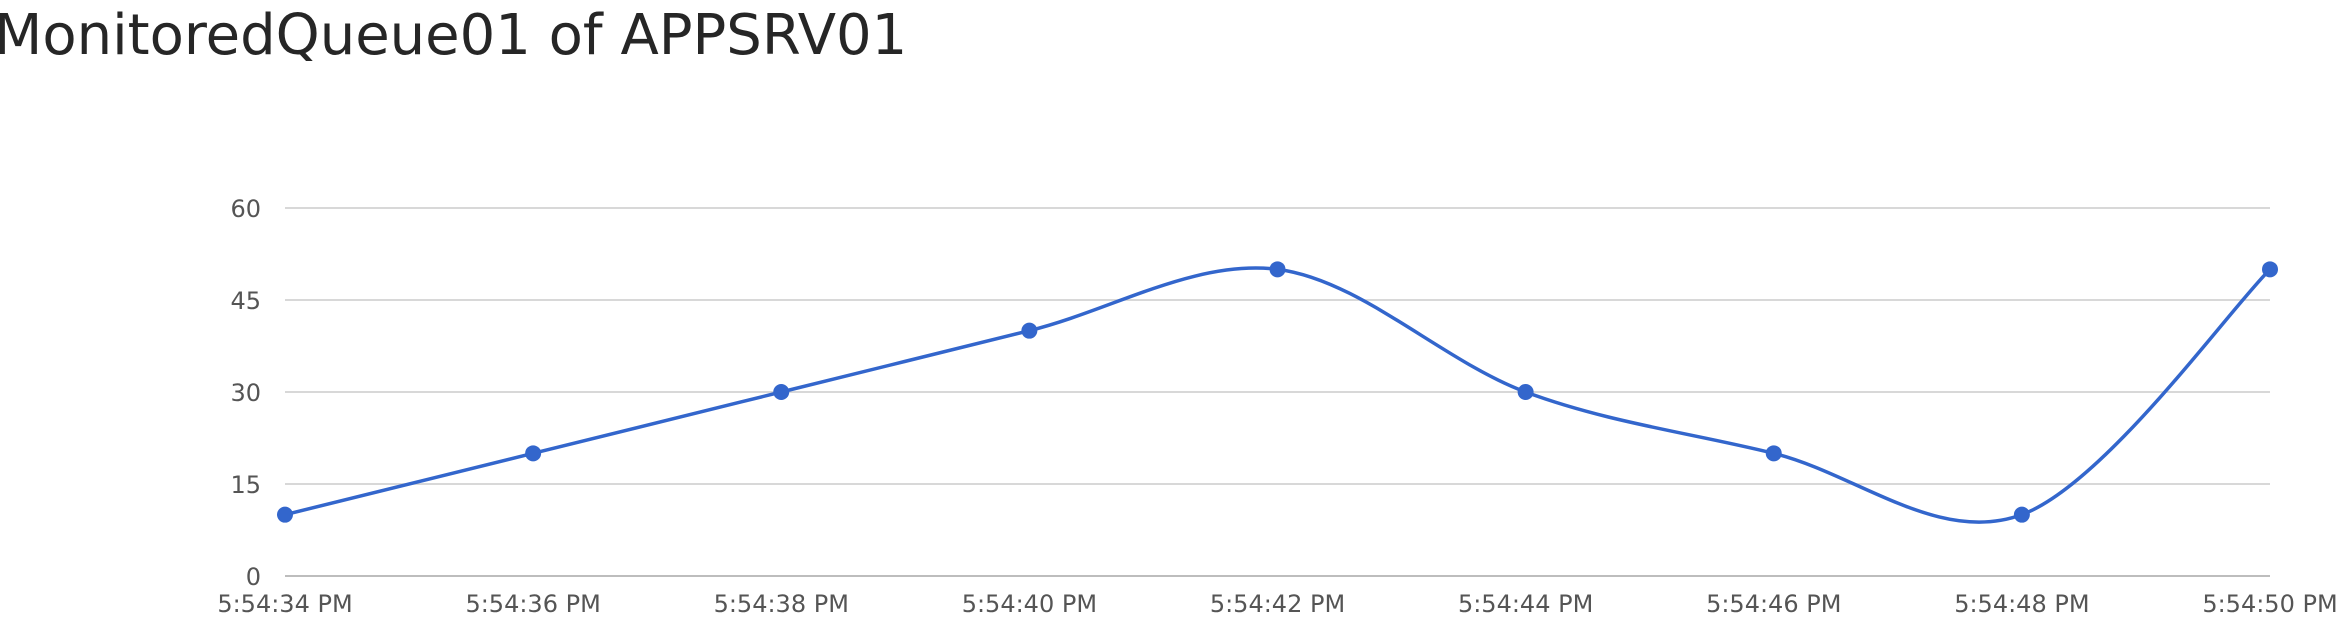 This screenshot has height=638, width=2342. What do you see at coordinates (532, 604) in the screenshot?
I see `x-tick-label: 5:54:36 PM` at bounding box center [532, 604].